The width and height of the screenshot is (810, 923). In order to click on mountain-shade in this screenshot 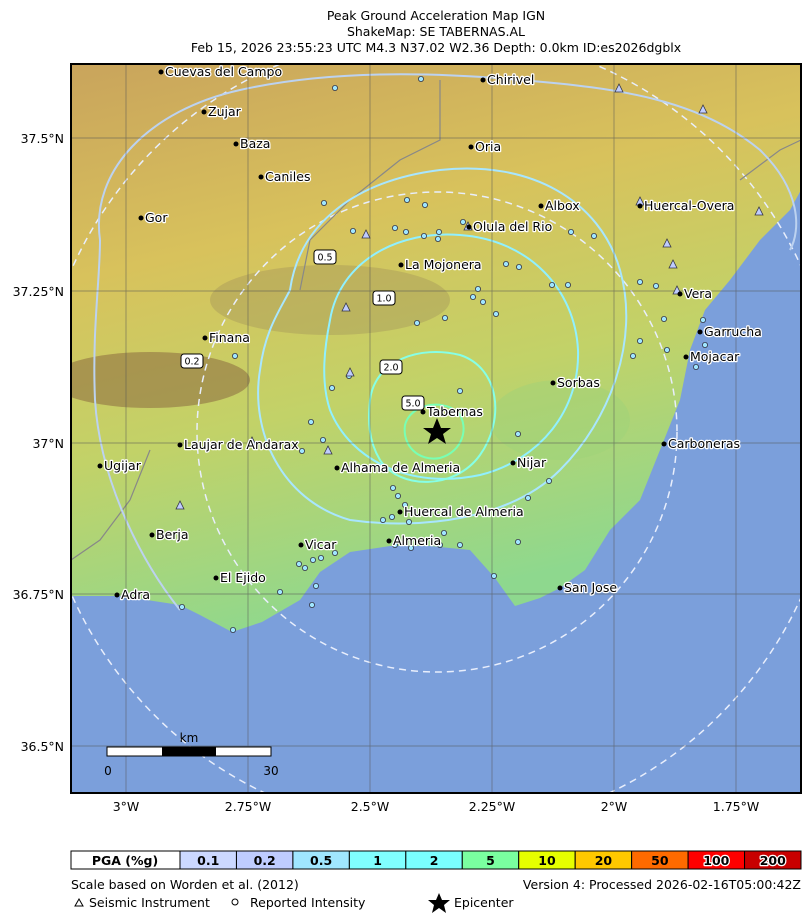, I will do `click(330, 300)`.